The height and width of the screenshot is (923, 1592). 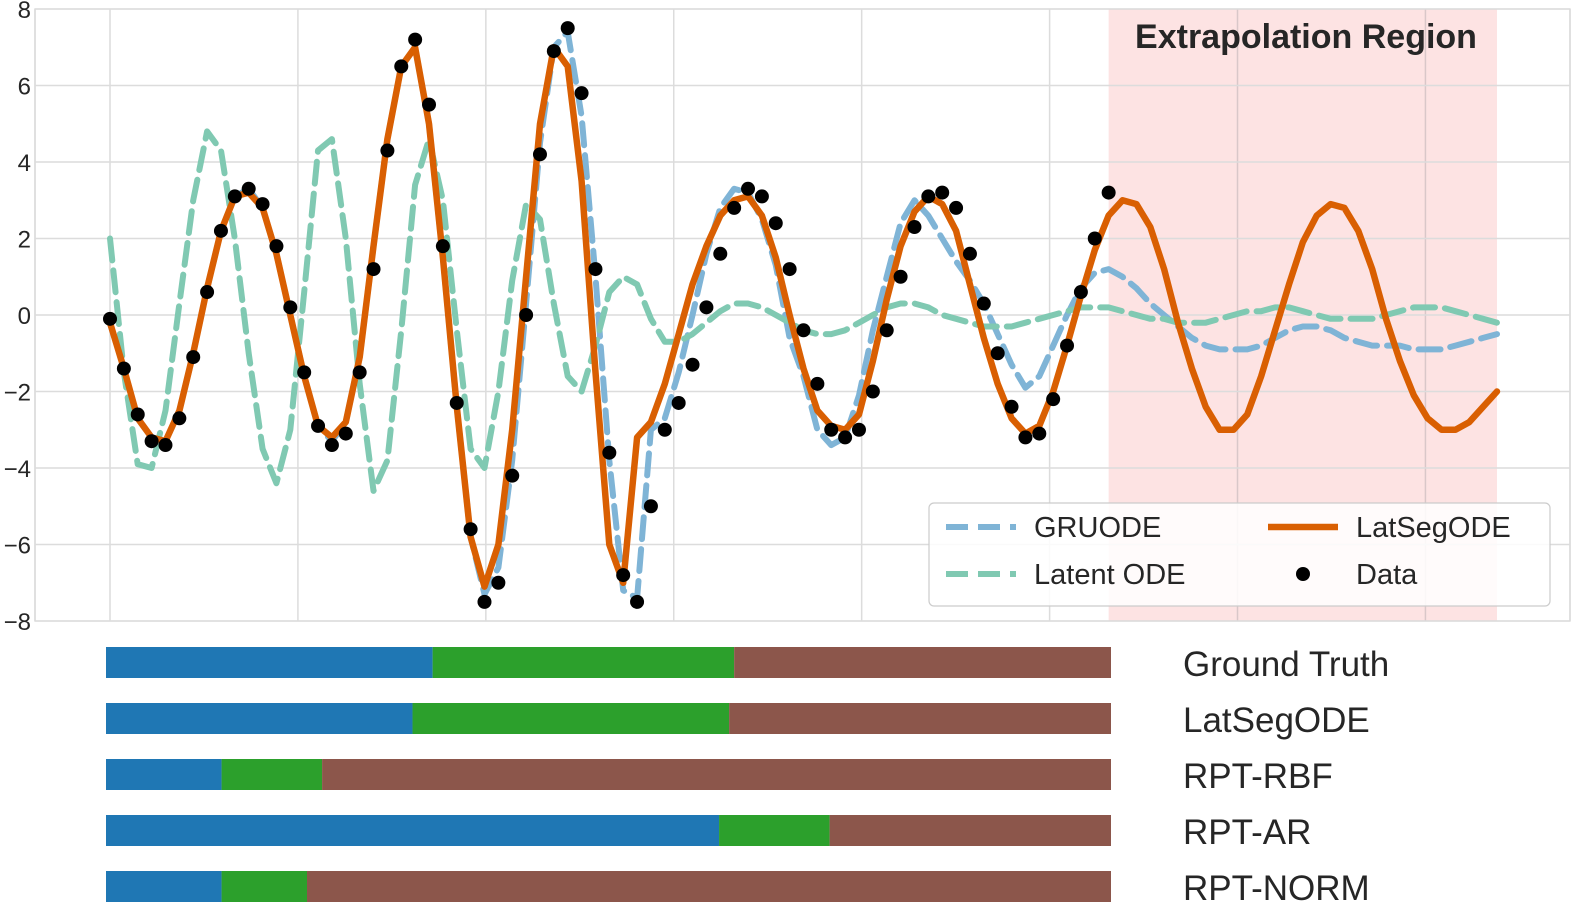 I want to click on segment-row-label: RPT-AR, so click(x=1247, y=832).